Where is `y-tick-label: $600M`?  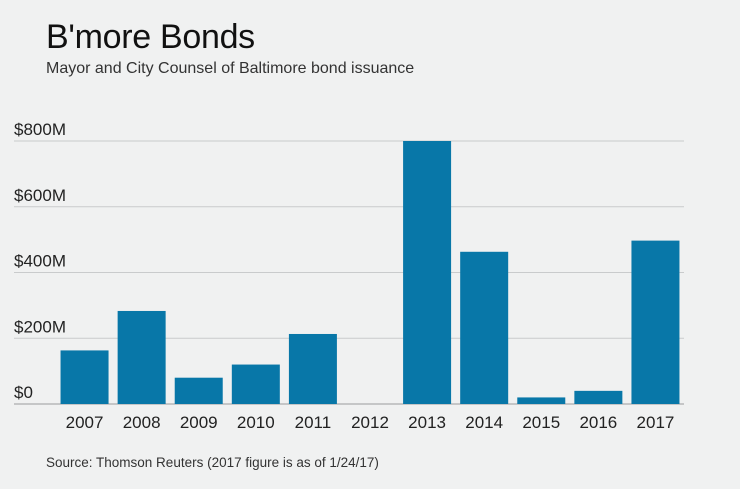
y-tick-label: $600M is located at coordinates (40, 195).